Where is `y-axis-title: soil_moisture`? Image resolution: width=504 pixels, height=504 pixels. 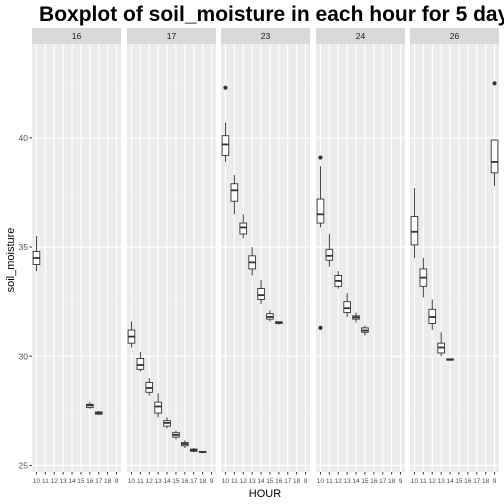
y-axis-title: soil_moisture is located at coordinates (11, 260).